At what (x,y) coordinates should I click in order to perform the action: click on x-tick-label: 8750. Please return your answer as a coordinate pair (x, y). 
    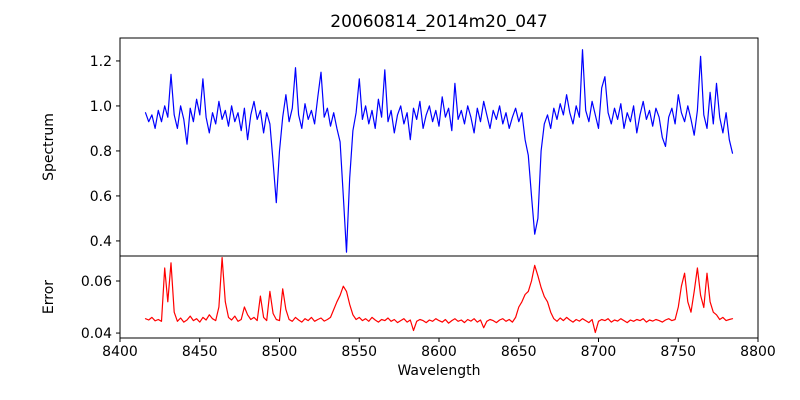
    Looking at the image, I should click on (678, 352).